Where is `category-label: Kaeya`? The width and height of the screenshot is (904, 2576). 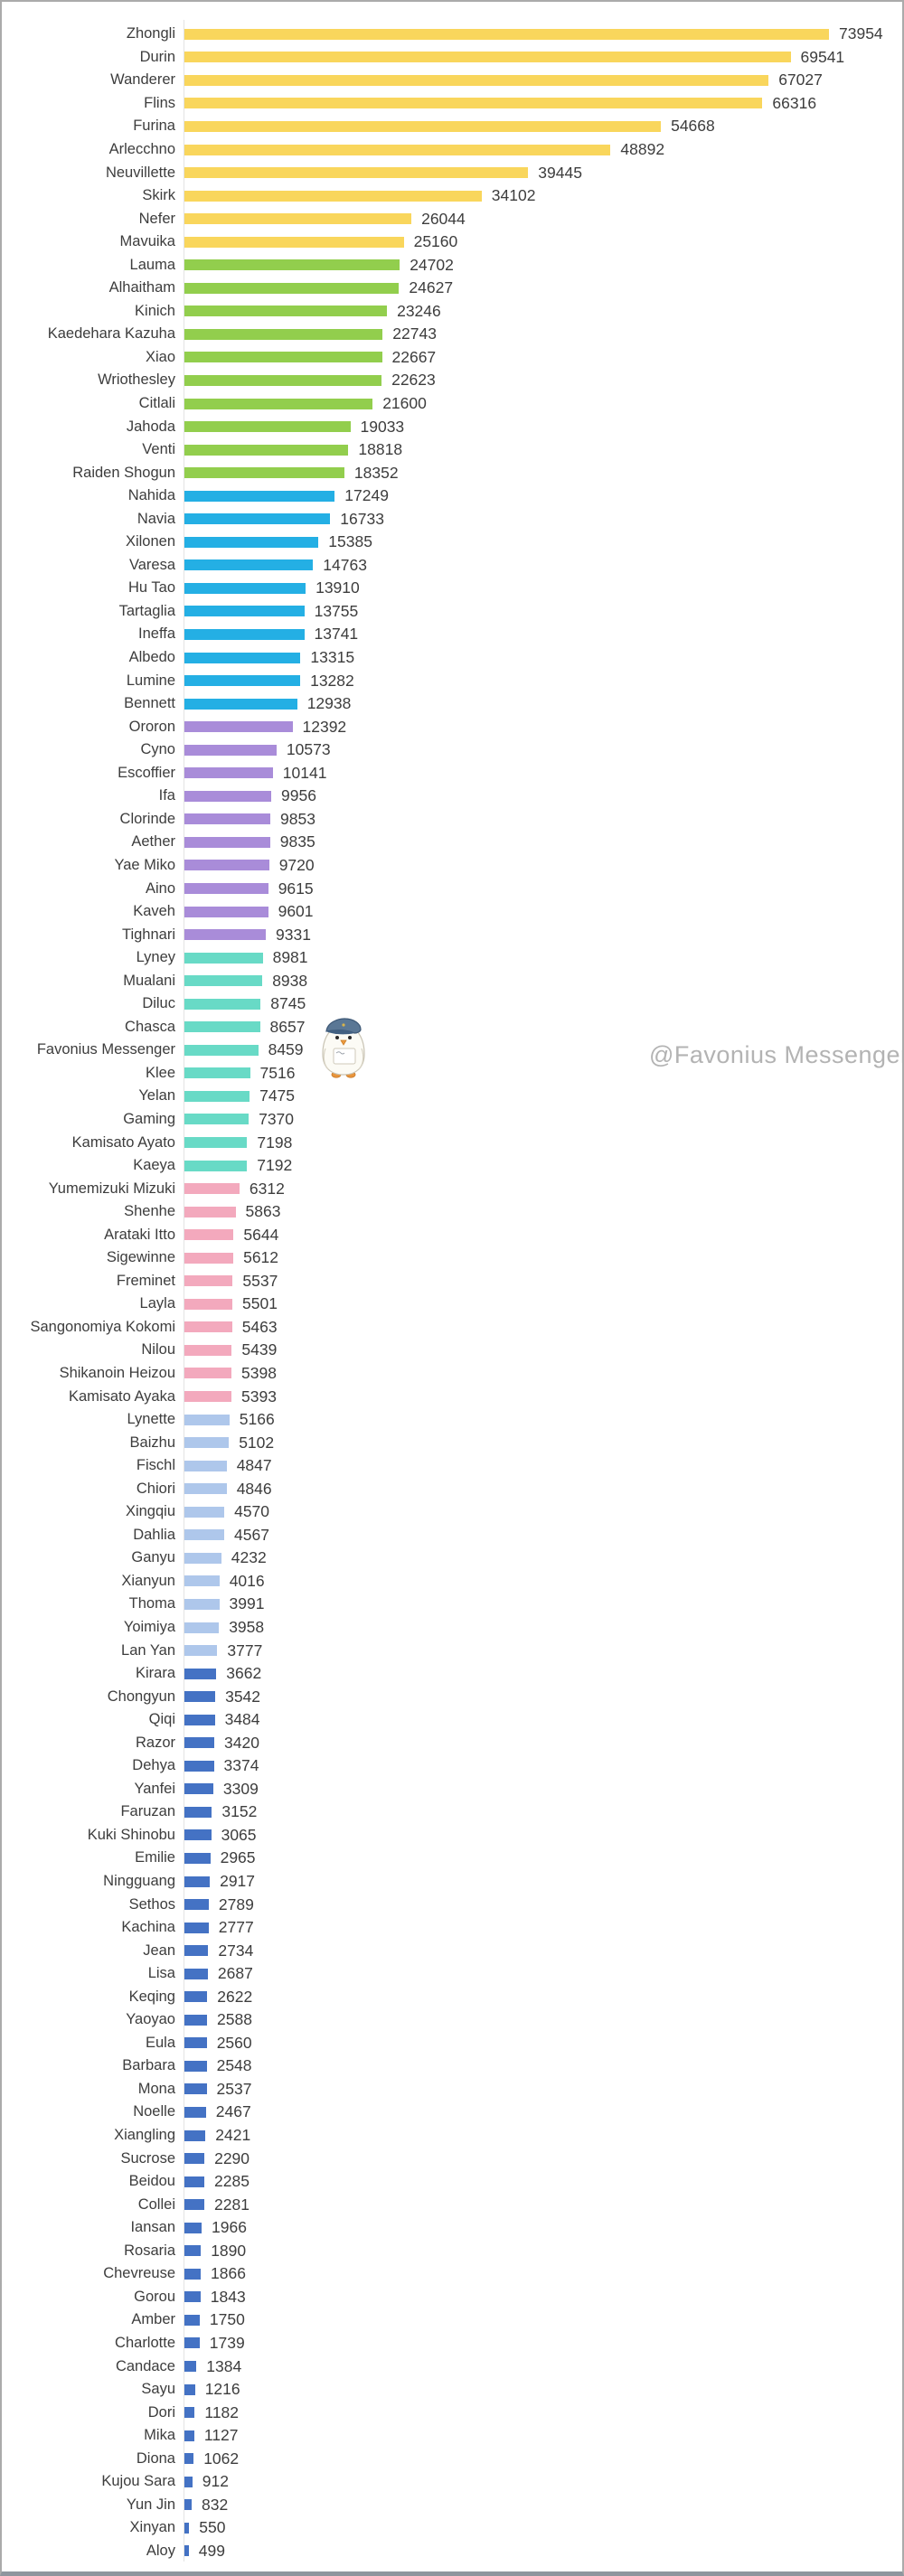 category-label: Kaeya is located at coordinates (154, 1165).